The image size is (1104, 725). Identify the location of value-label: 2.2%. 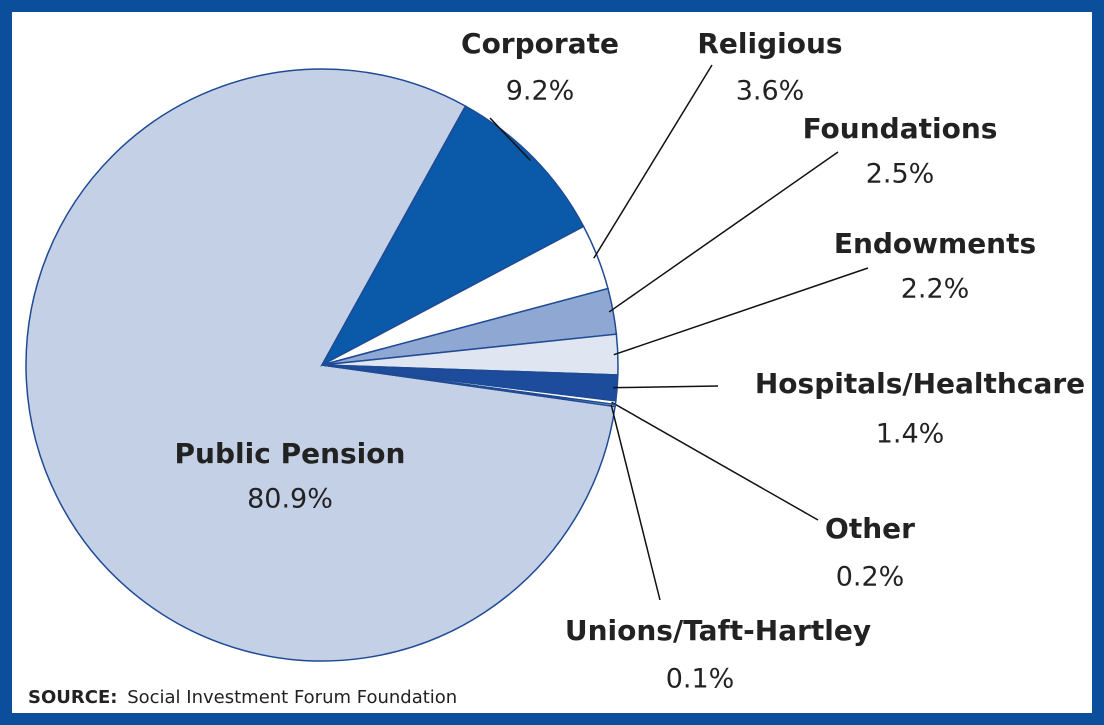
(935, 289).